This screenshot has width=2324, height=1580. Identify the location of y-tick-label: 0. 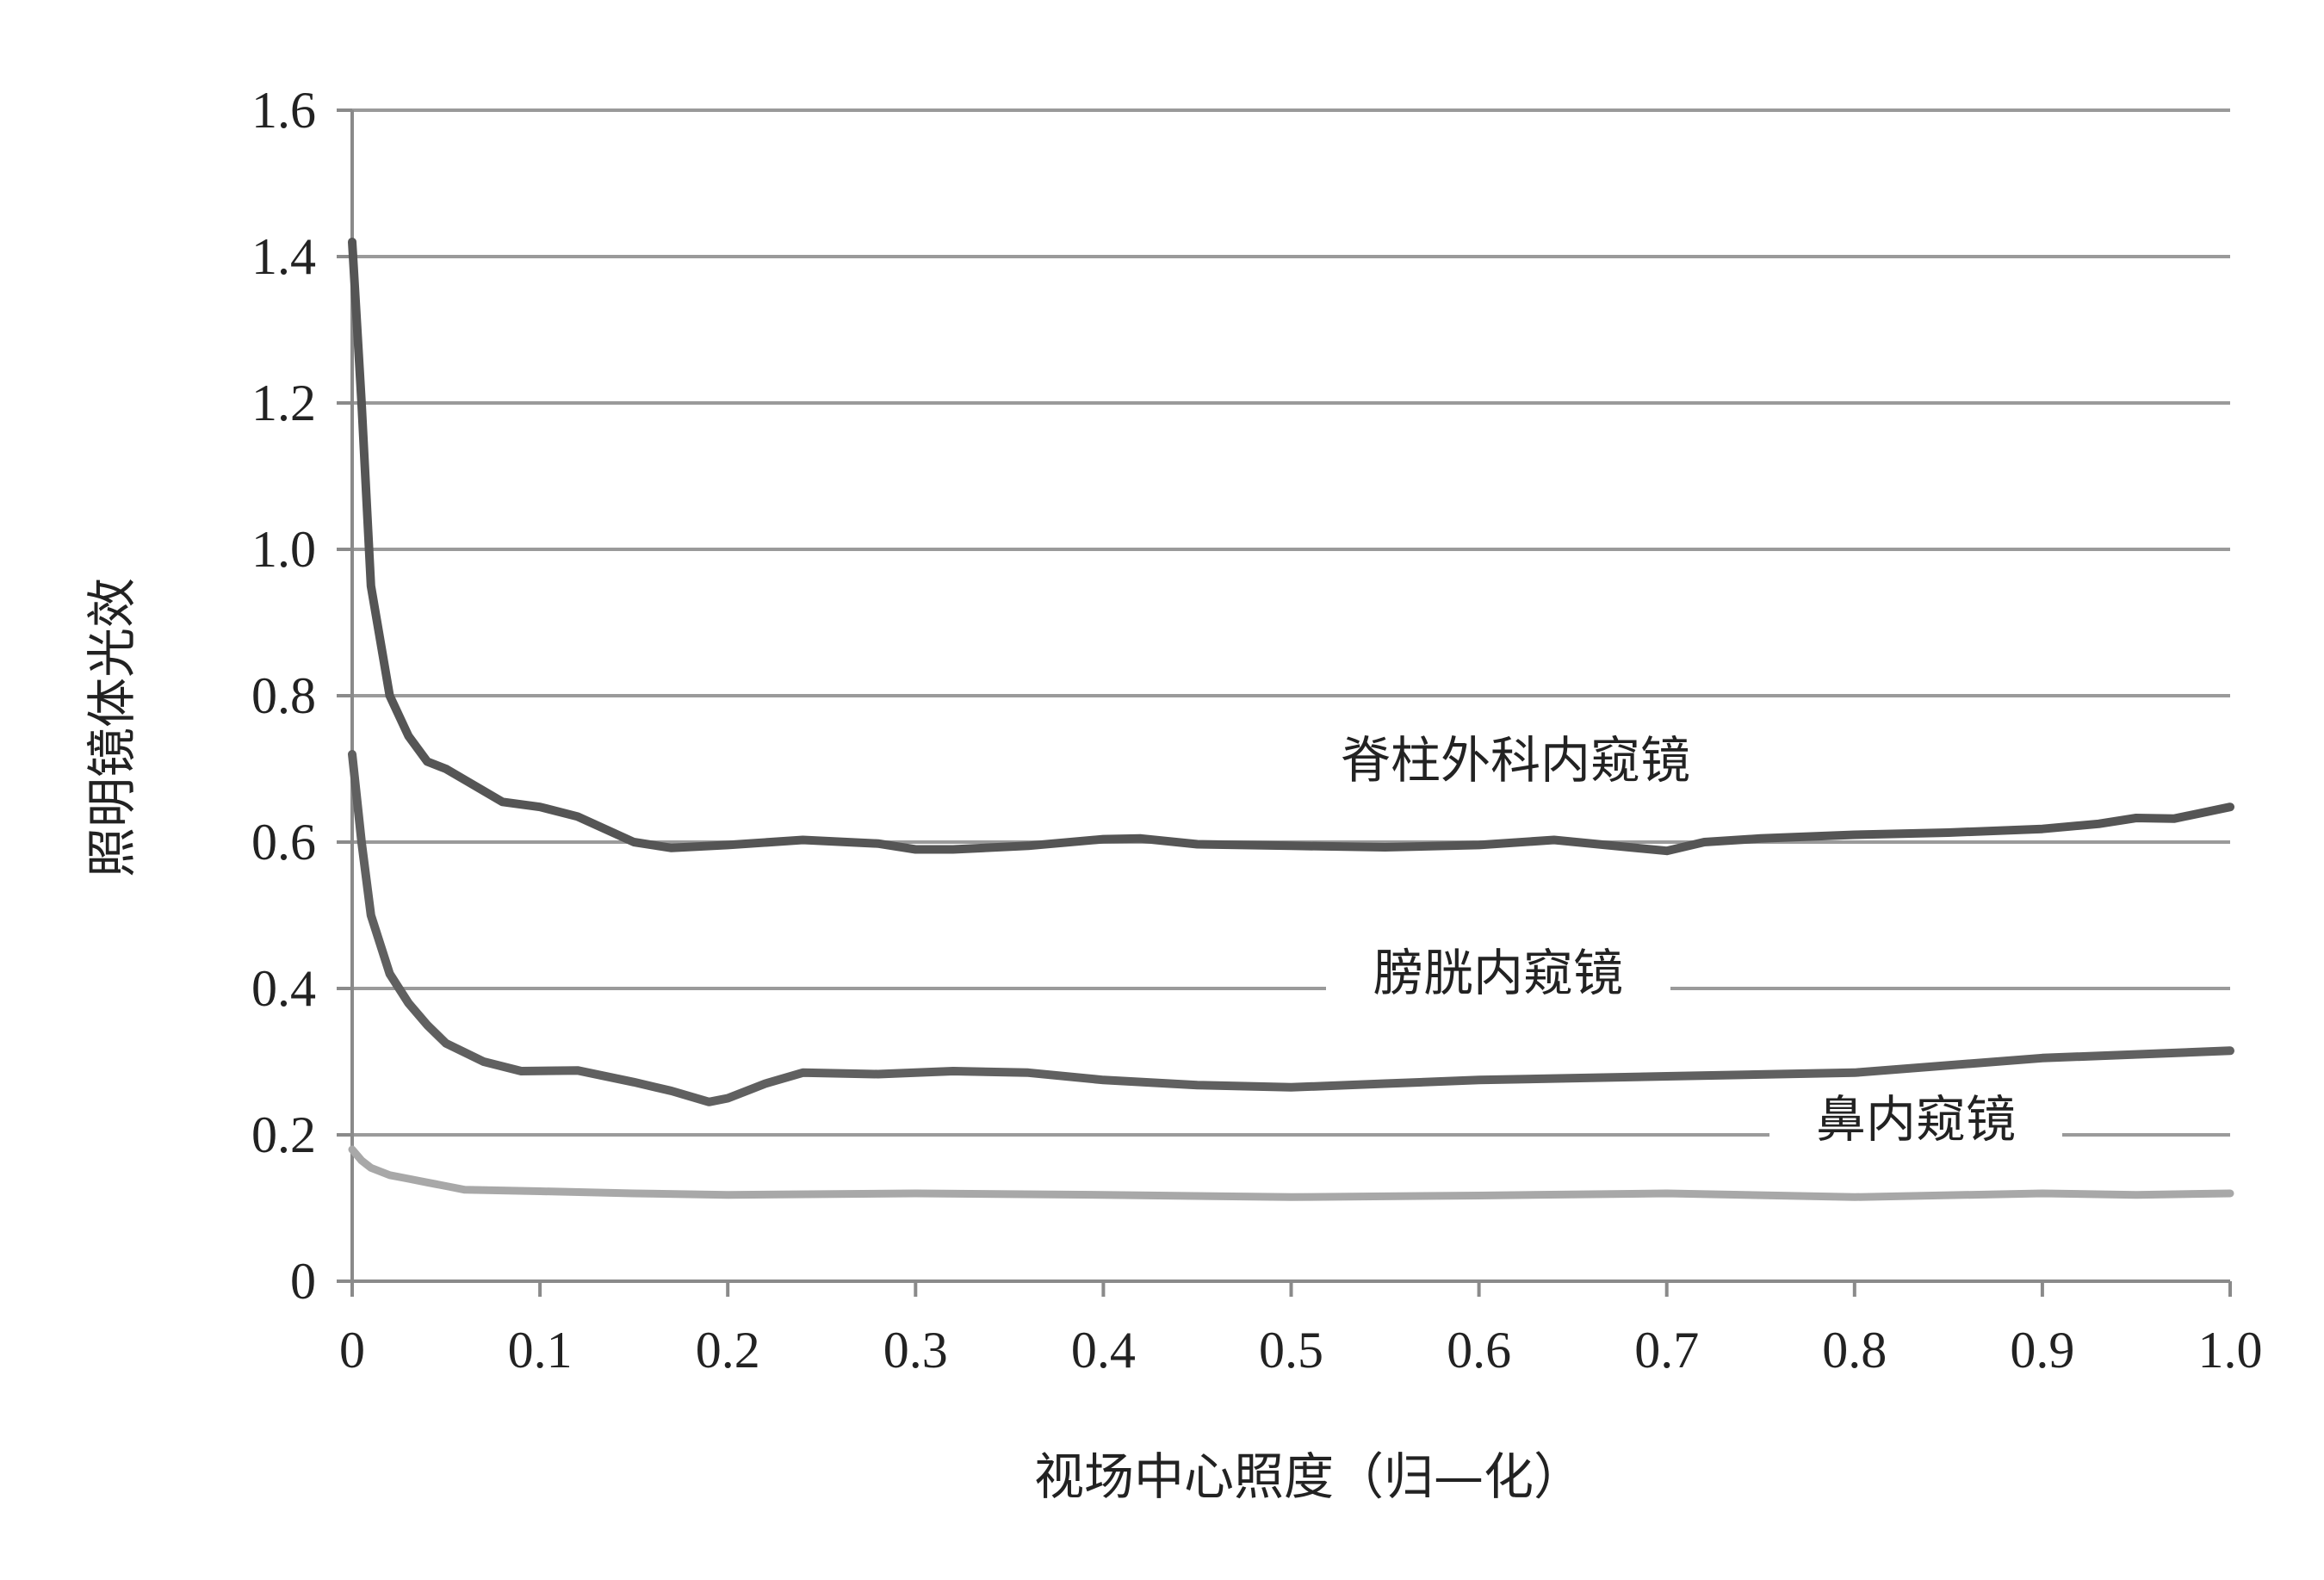
(303, 1281).